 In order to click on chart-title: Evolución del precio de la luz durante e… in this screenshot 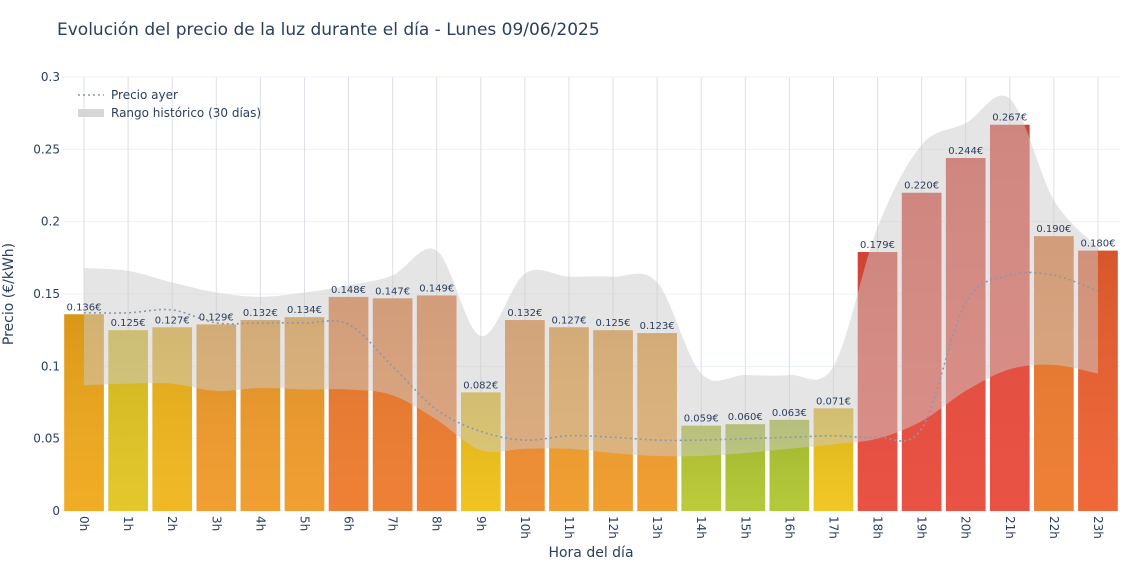, I will do `click(328, 30)`.